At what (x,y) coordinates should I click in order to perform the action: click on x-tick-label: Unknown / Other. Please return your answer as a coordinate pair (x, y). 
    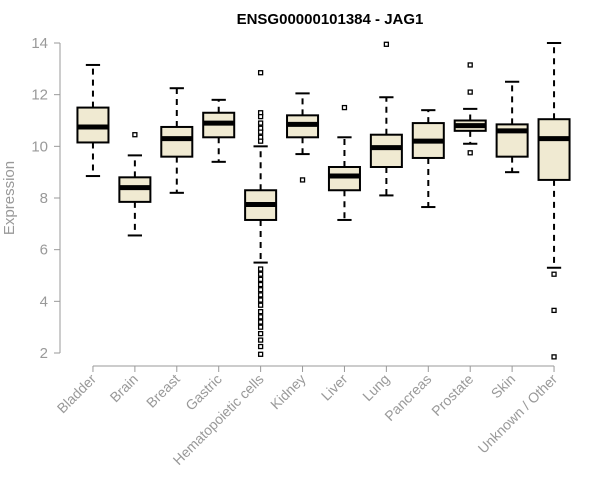
    Looking at the image, I should click on (518, 414).